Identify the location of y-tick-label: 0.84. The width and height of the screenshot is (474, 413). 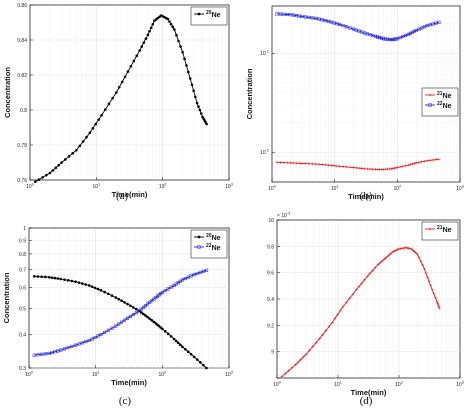
(22, 41).